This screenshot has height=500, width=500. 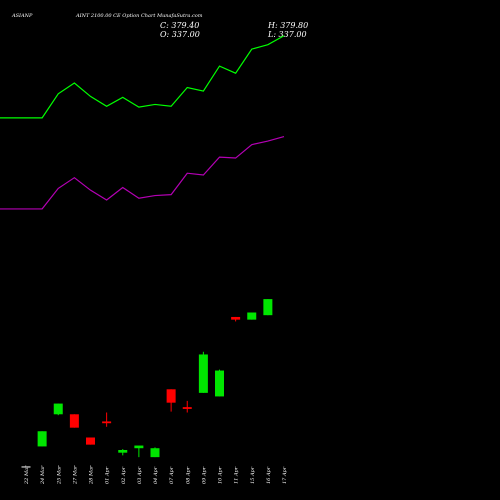 What do you see at coordinates (287, 34) in the screenshot?
I see `low-value: L: 337.00` at bounding box center [287, 34].